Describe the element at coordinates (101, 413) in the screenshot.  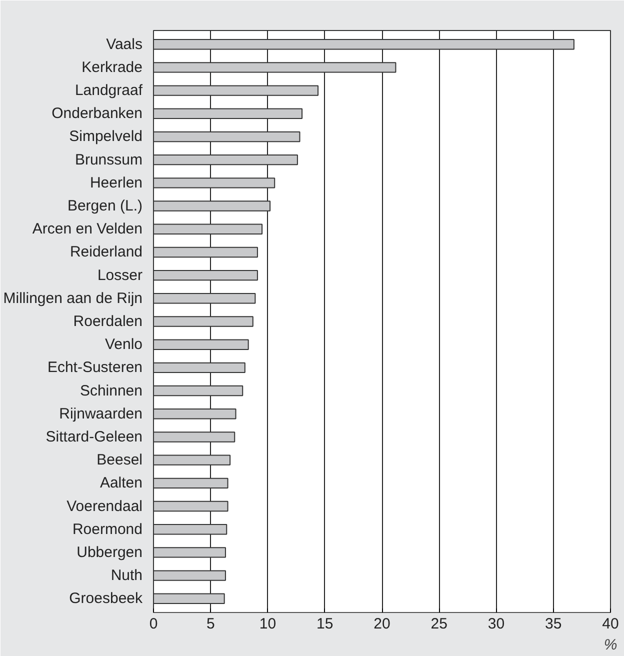
I see `y-tick-label: Rijnwaarden` at that location.